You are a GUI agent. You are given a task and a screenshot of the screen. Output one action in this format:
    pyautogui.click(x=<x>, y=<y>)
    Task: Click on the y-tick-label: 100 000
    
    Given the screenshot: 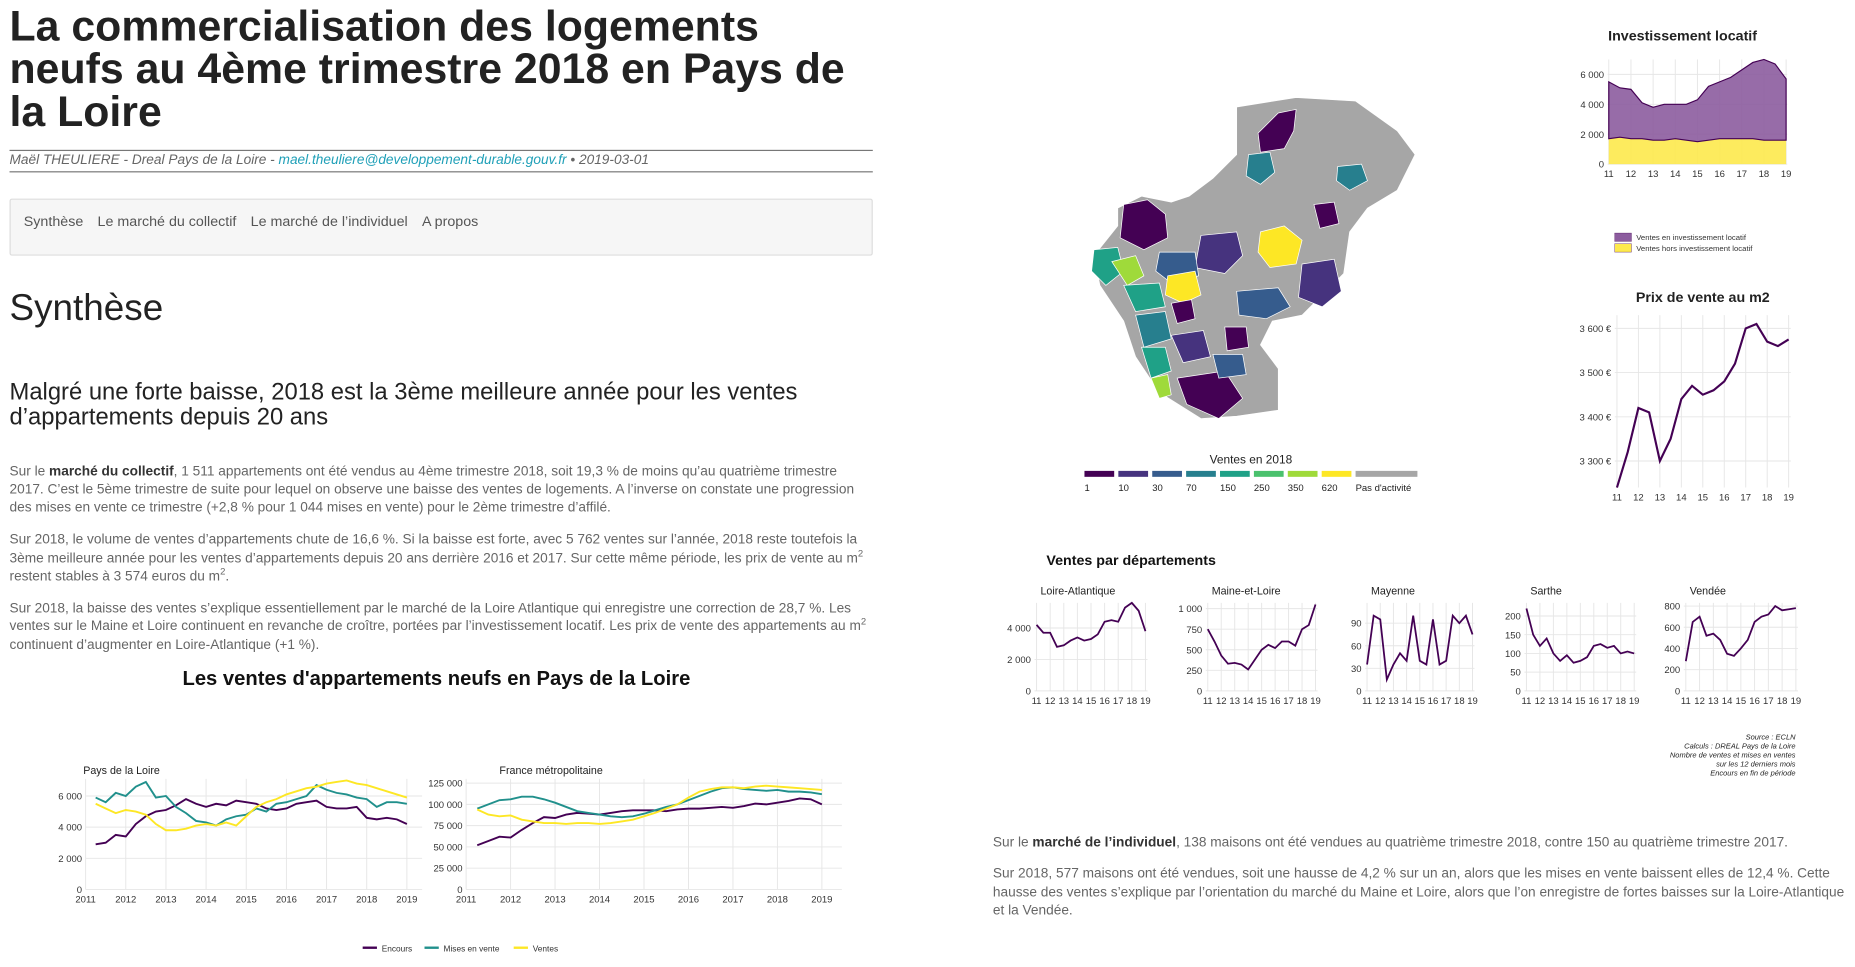 What is the action you would take?
    pyautogui.click(x=445, y=805)
    